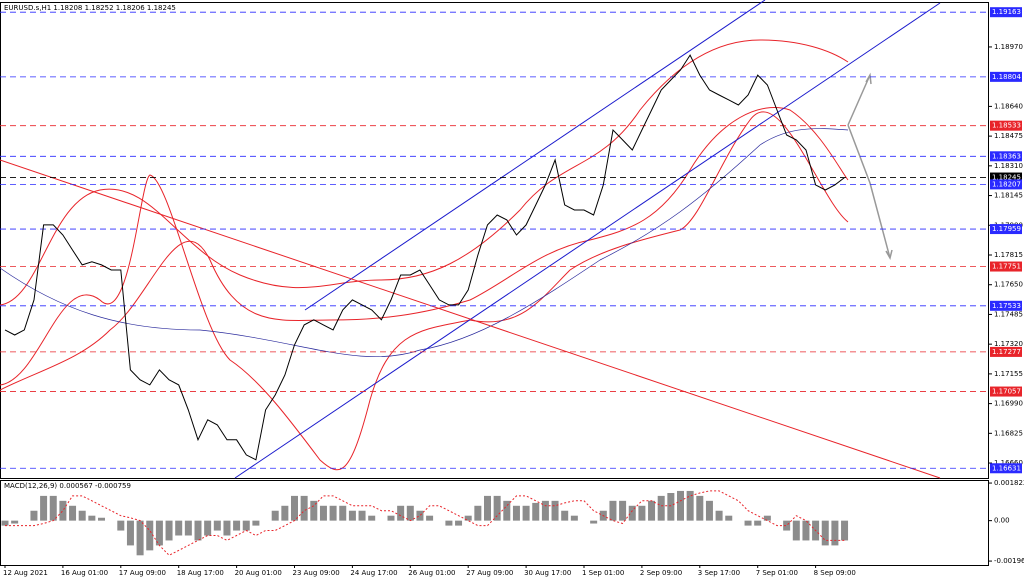 The image size is (1024, 579). I want to click on y-tick-label: 1.16990, so click(1008, 404).